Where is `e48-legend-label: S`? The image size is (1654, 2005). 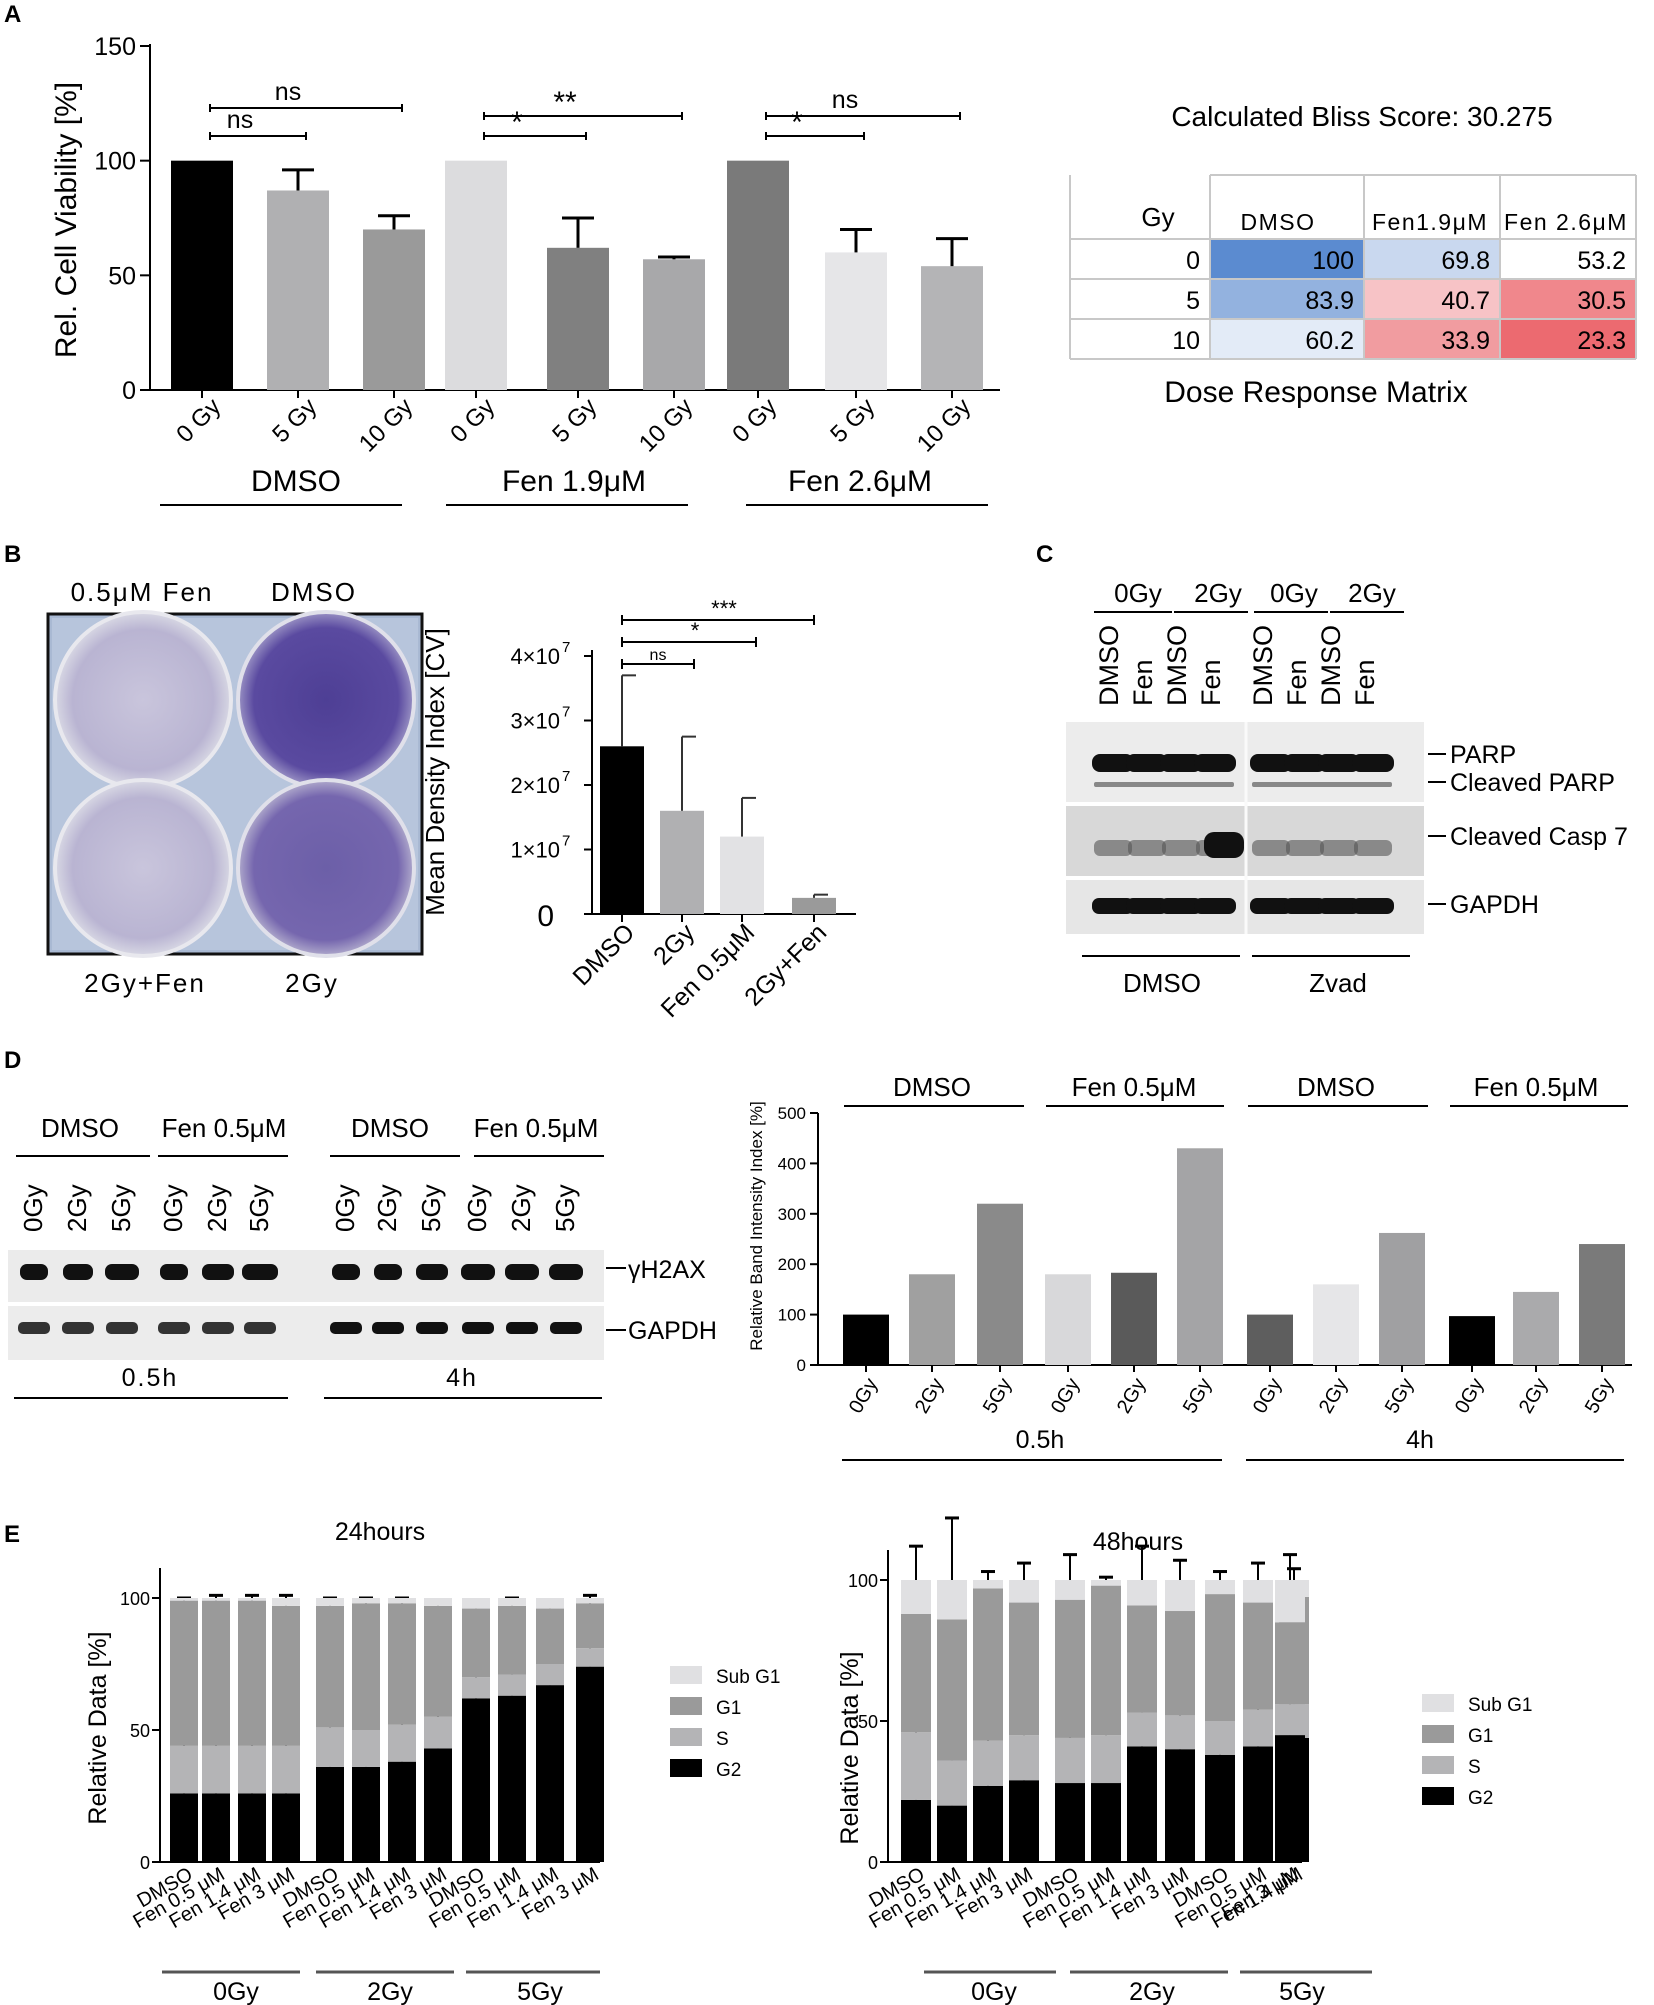 e48-legend-label: S is located at coordinates (1474, 1767).